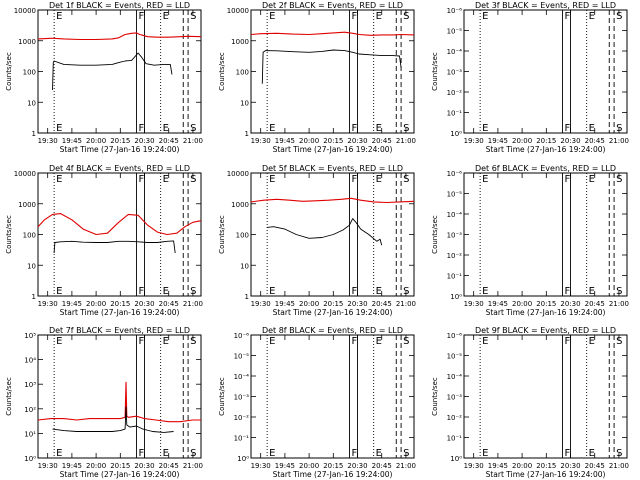  What do you see at coordinates (545, 5) in the screenshot?
I see `panel-title: Det 3f BLACK = Events, RED = LLD` at bounding box center [545, 5].